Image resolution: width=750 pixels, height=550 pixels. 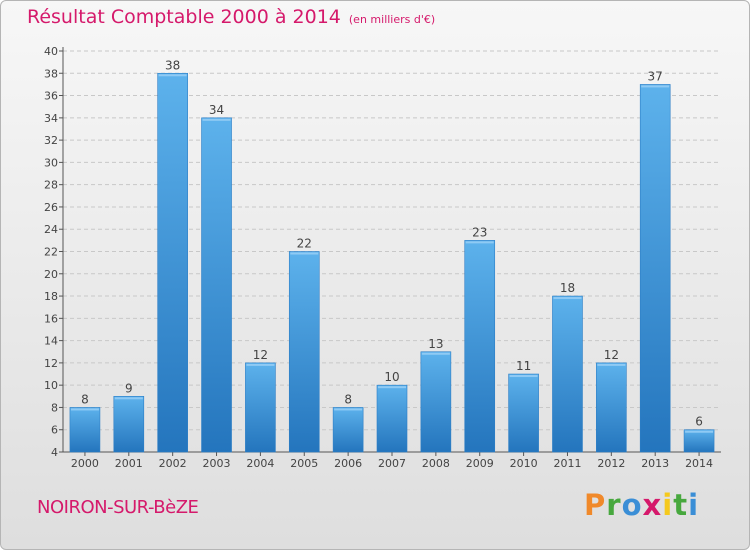 I want to click on bar-2005, so click(x=304, y=352).